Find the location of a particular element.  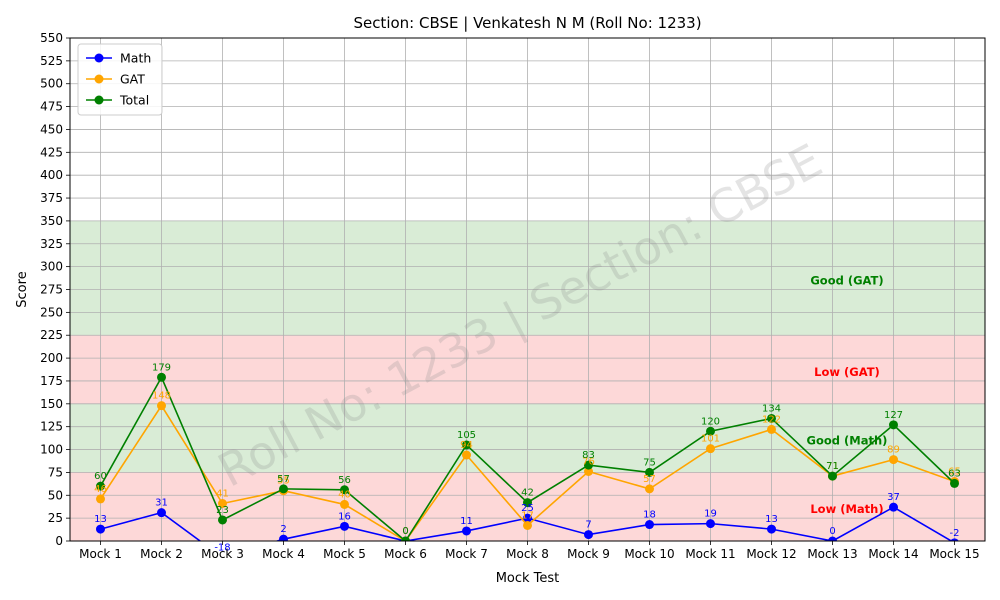

y-tick-label: 175 is located at coordinates (51, 381).